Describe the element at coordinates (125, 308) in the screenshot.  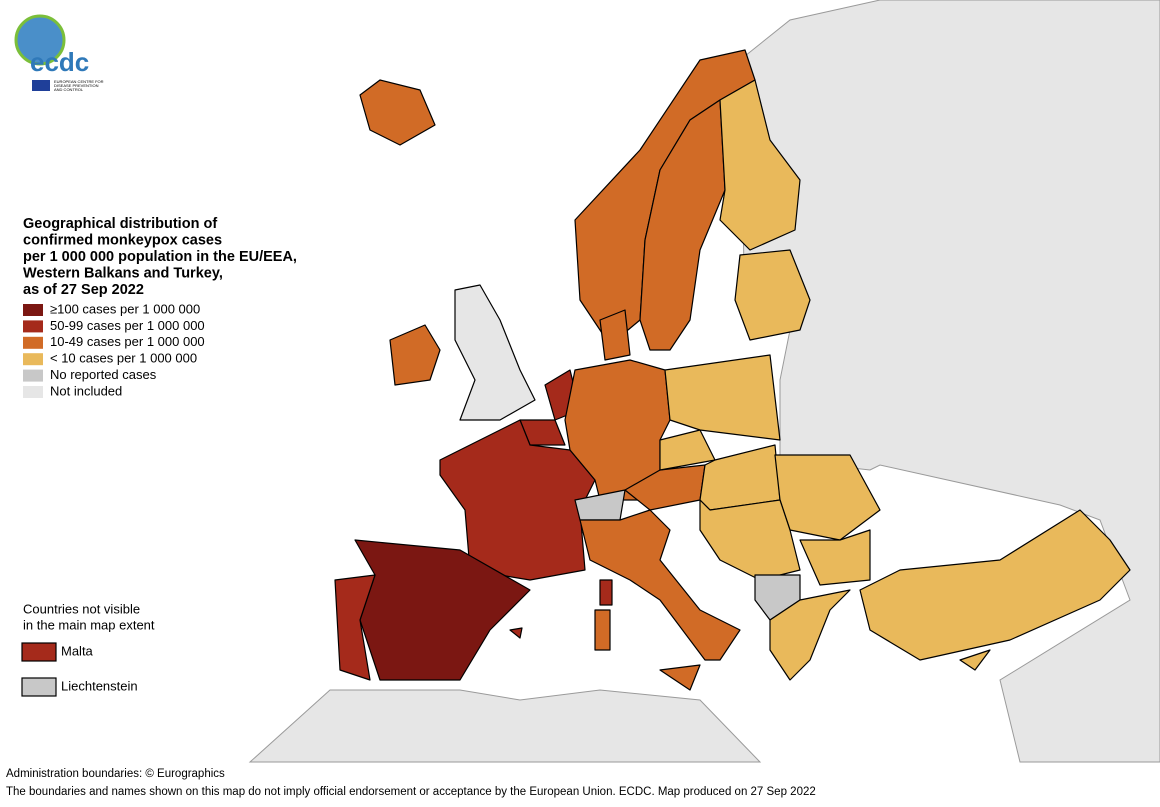
I see `legend-label: ≥100 cases per 1 000 000` at that location.